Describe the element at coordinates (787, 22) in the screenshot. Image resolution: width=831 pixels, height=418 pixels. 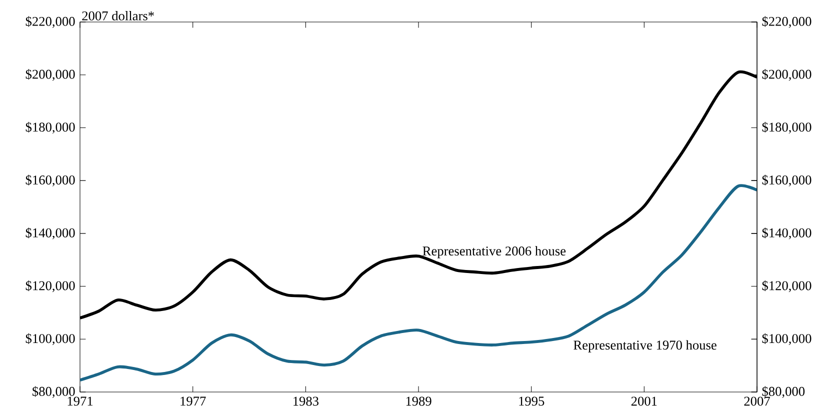
I see `y2-tick-label: $220,000` at that location.